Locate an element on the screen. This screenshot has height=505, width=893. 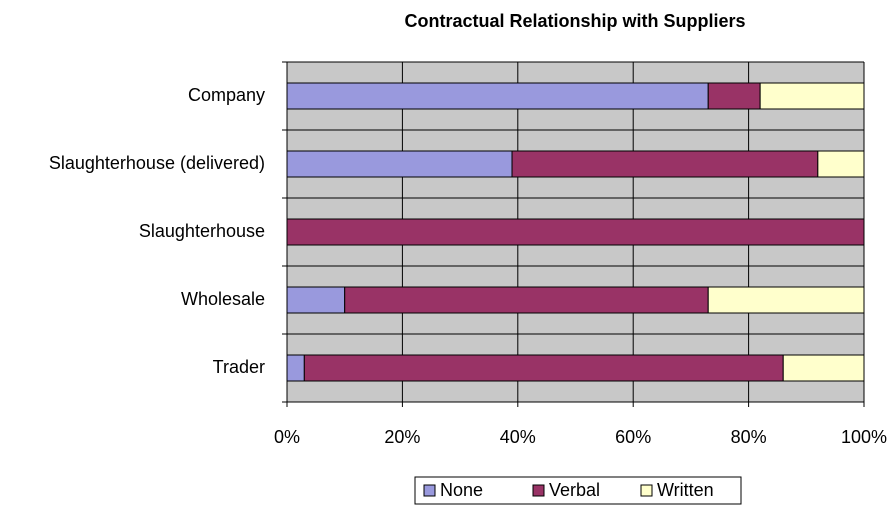
chart-title: Contractual Relationship with Suppliers is located at coordinates (574, 21).